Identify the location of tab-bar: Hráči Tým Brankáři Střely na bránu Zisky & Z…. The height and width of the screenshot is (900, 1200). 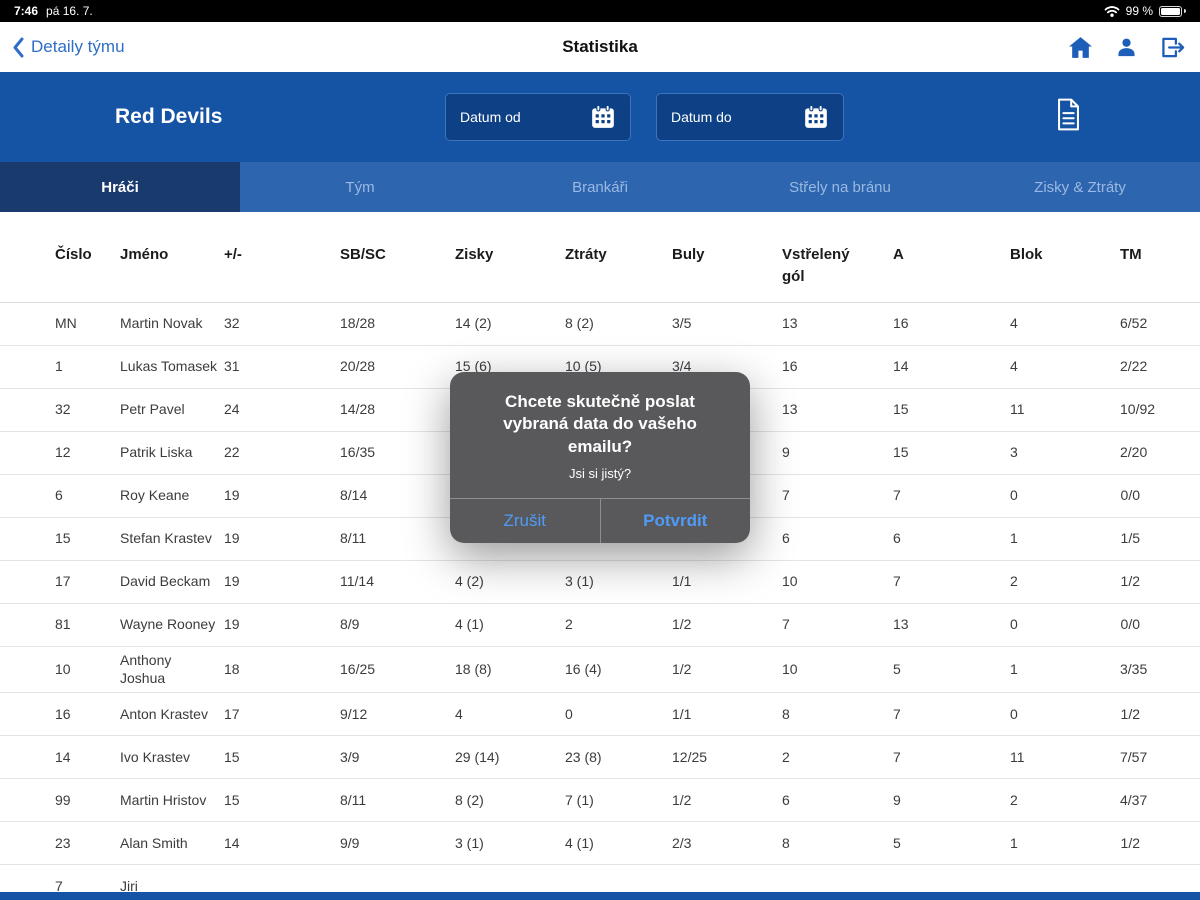
(600, 187).